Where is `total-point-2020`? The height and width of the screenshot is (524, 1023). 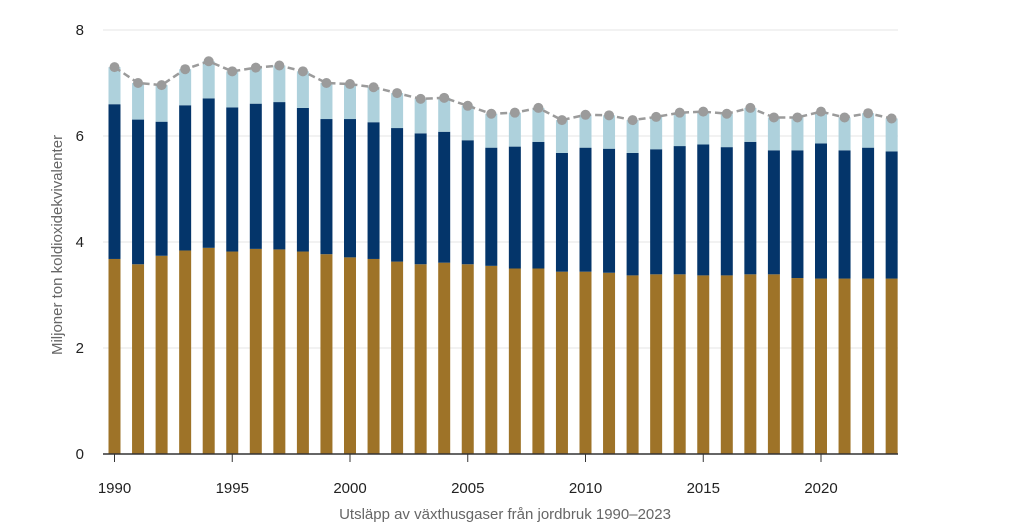 total-point-2020 is located at coordinates (821, 111).